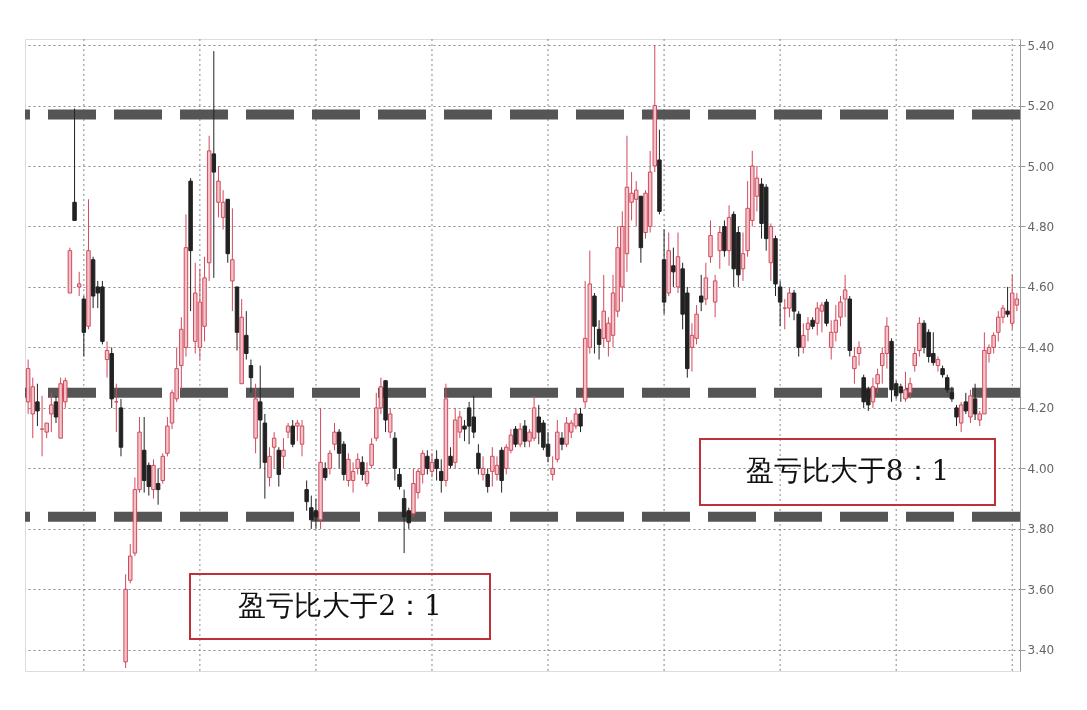 Image resolution: width=1087 pixels, height=710 pixels. Describe the element at coordinates (1041, 589) in the screenshot. I see `y-tick-label: 3.60` at that location.